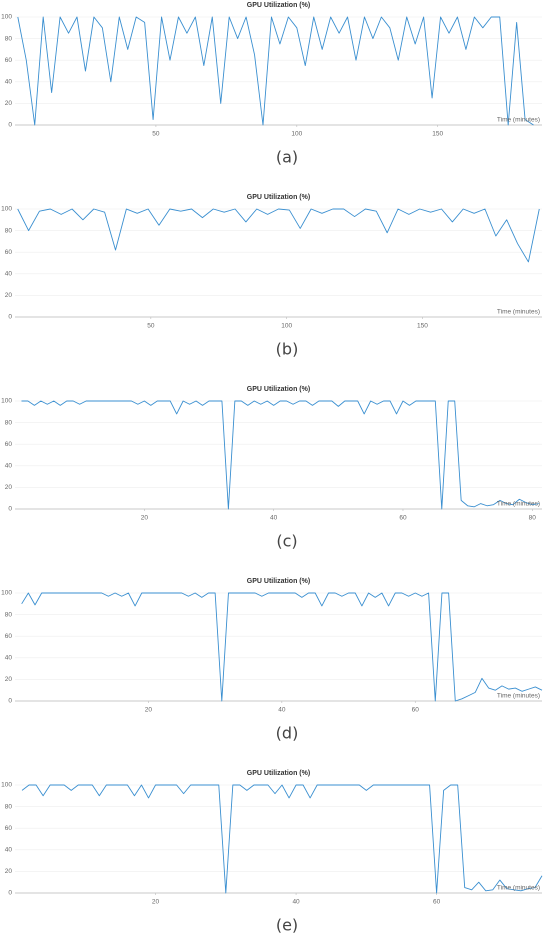  Describe the element at coordinates (287, 349) in the screenshot. I see `caption: (b)` at that location.